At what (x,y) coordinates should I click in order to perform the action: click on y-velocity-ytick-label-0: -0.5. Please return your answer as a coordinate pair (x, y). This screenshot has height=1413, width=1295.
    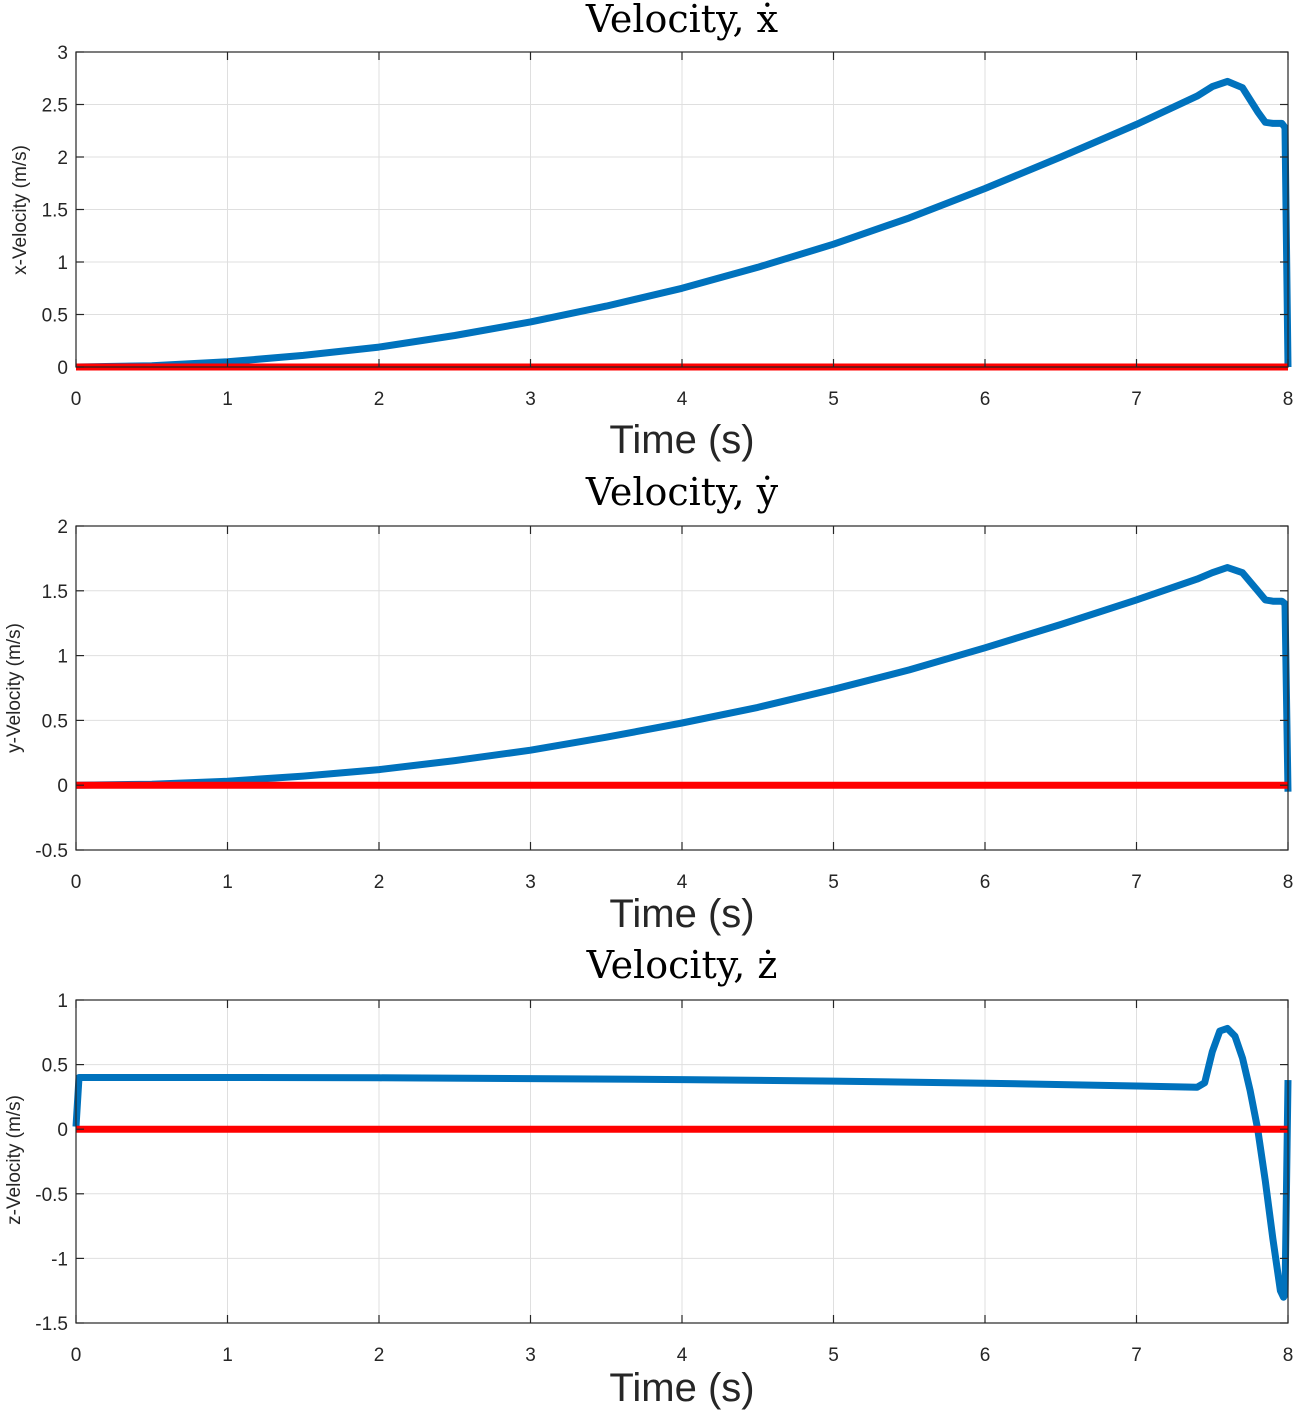
    Looking at the image, I should click on (51, 851).